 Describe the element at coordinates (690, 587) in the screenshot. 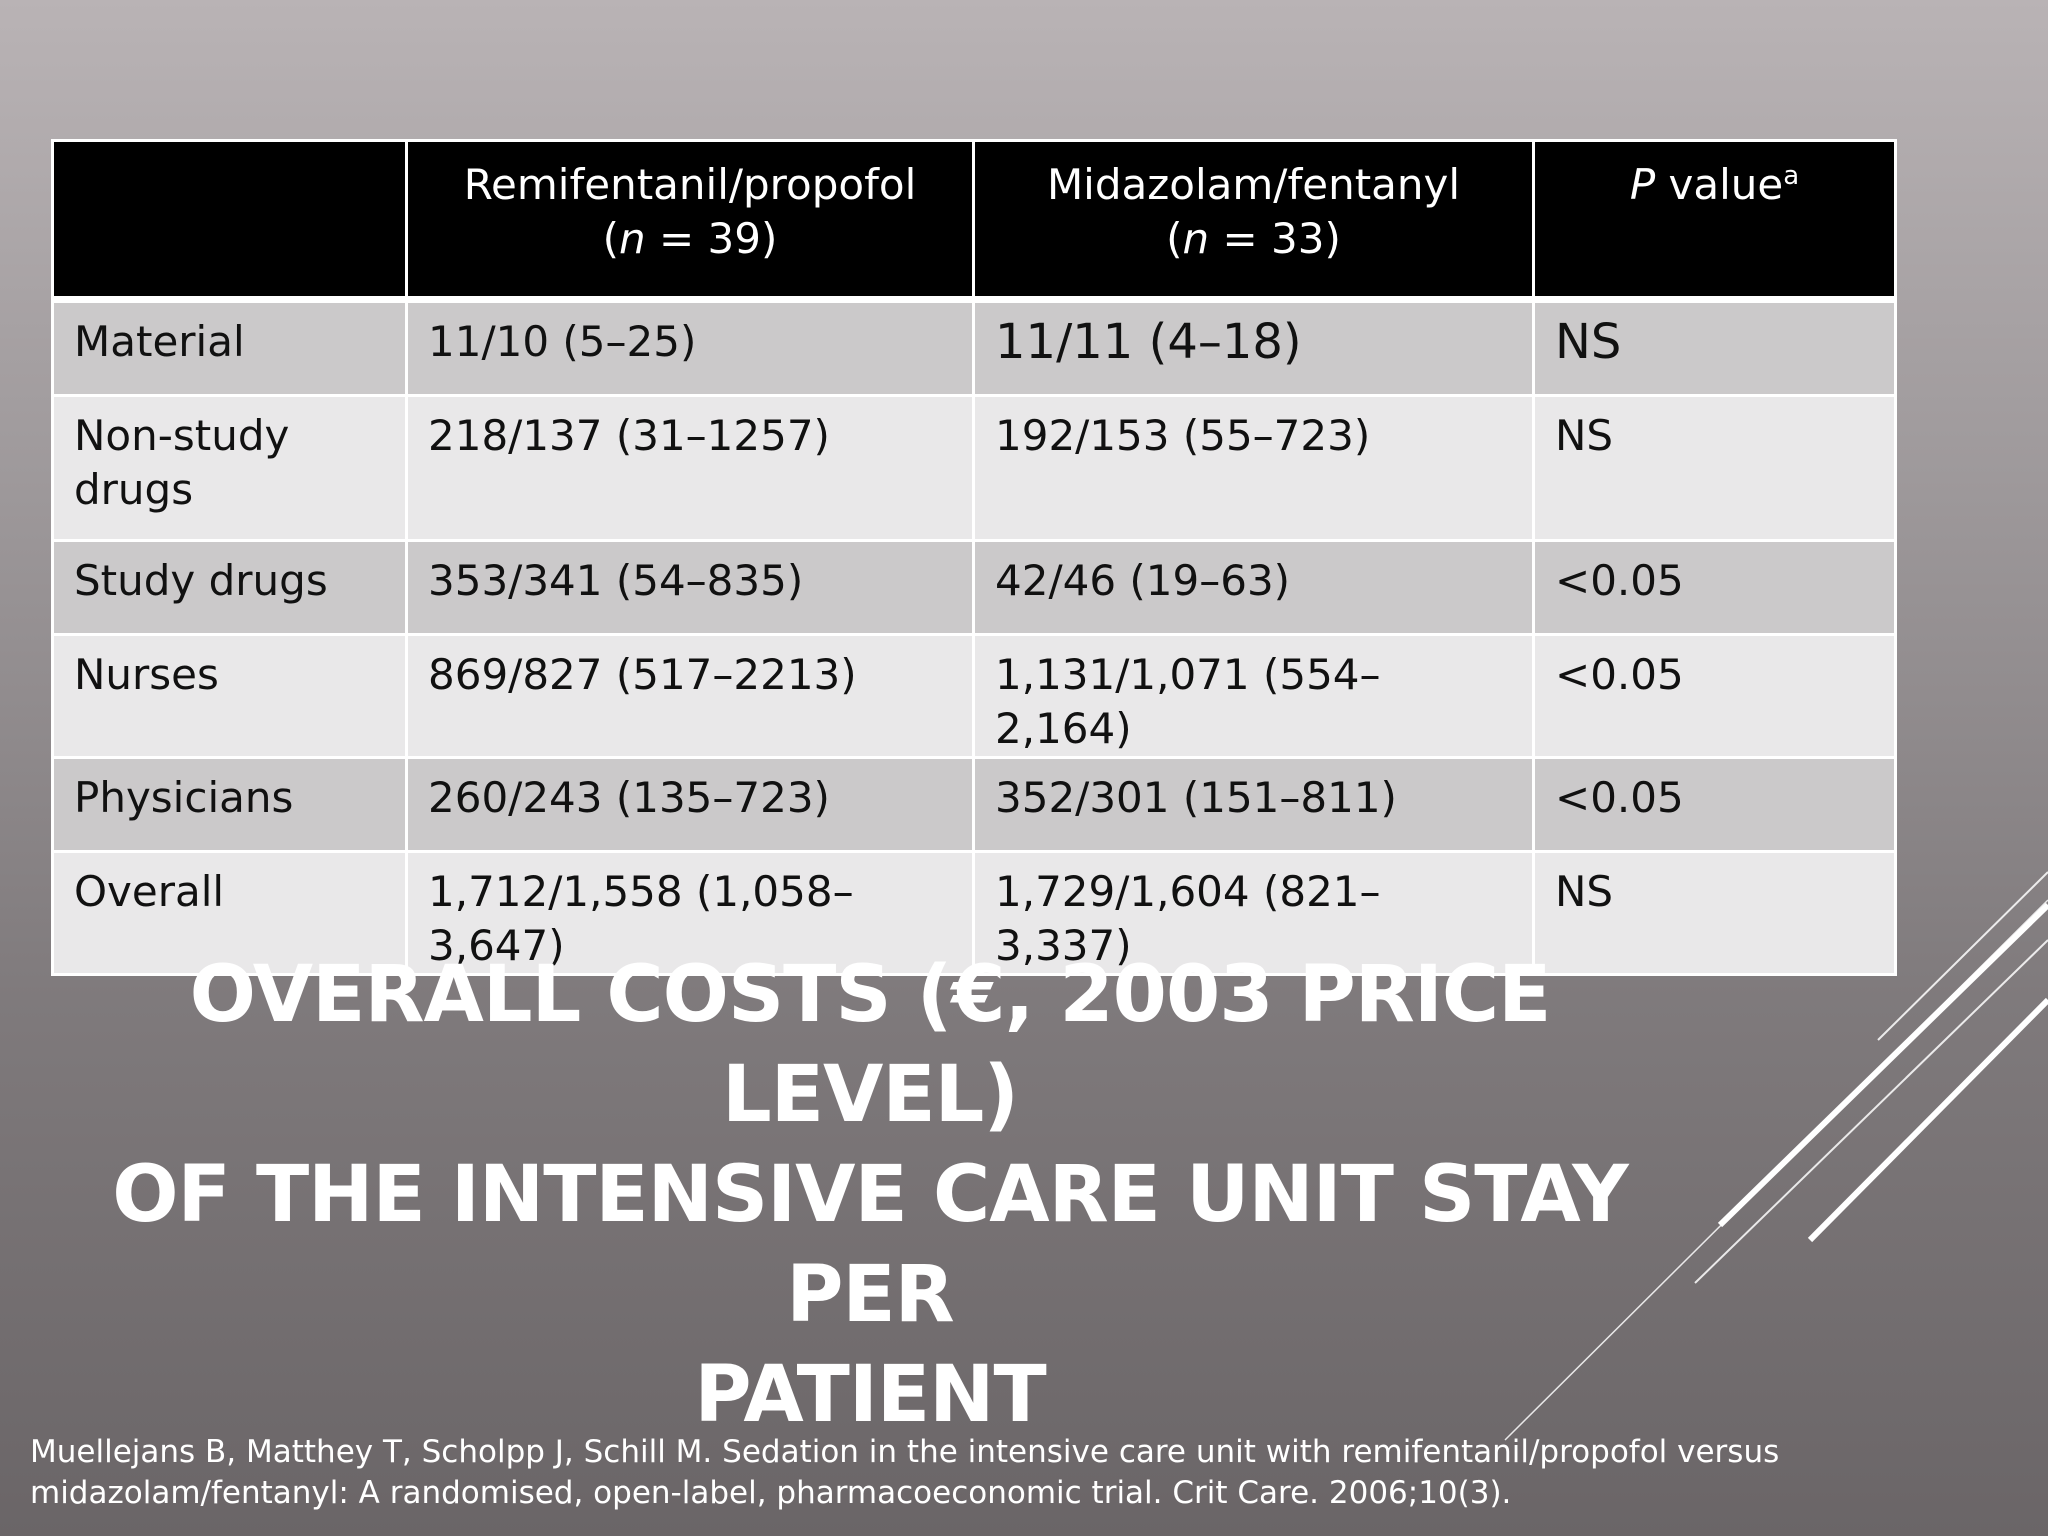

I see `remifentanil-cost-cell: 353/341 (54–835)` at that location.